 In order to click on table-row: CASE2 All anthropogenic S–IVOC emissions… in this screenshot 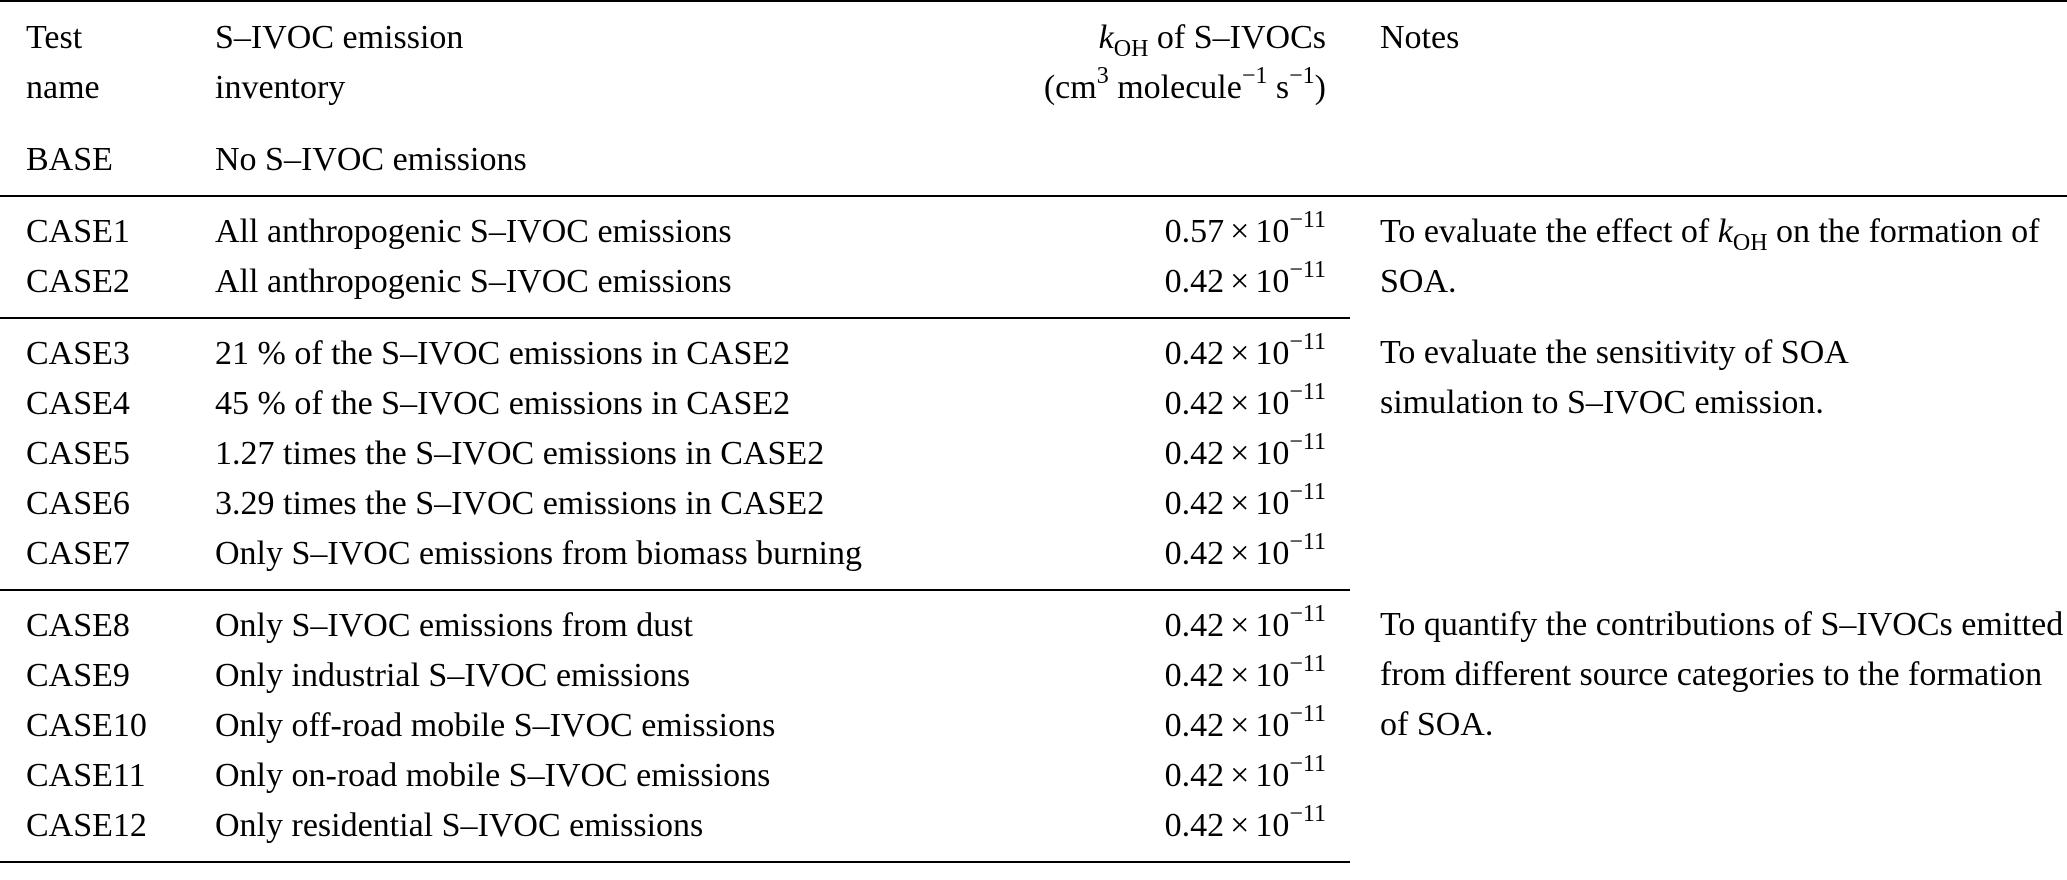, I will do `click(1033, 288)`.